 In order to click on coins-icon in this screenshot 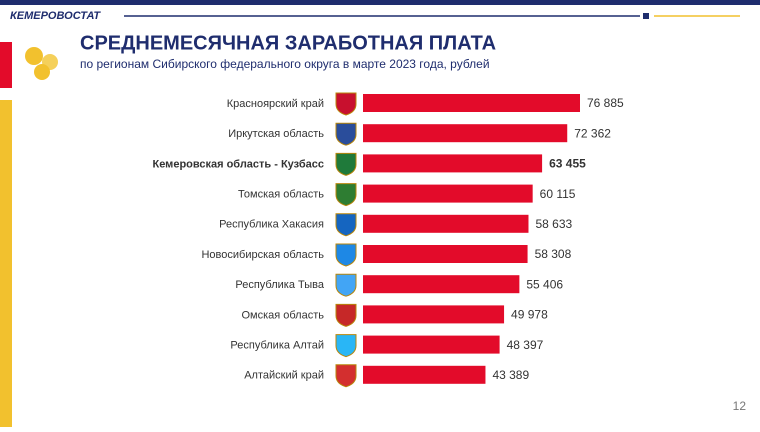, I will do `click(41, 63)`.